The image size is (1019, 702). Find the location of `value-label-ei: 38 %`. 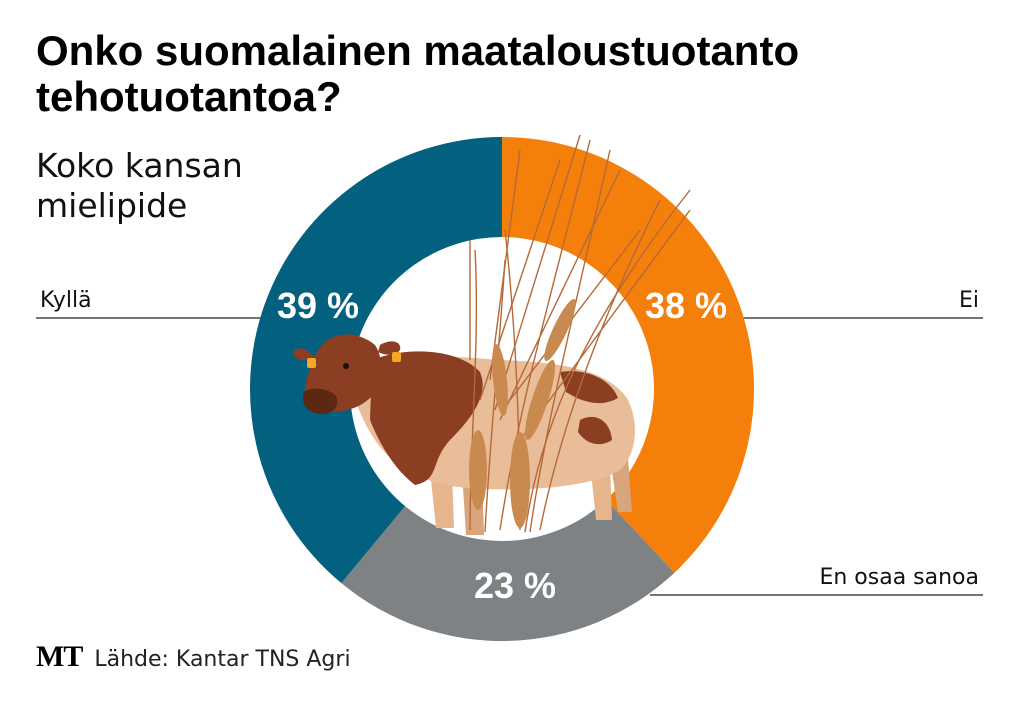

value-label-ei: 38 % is located at coordinates (686, 305).